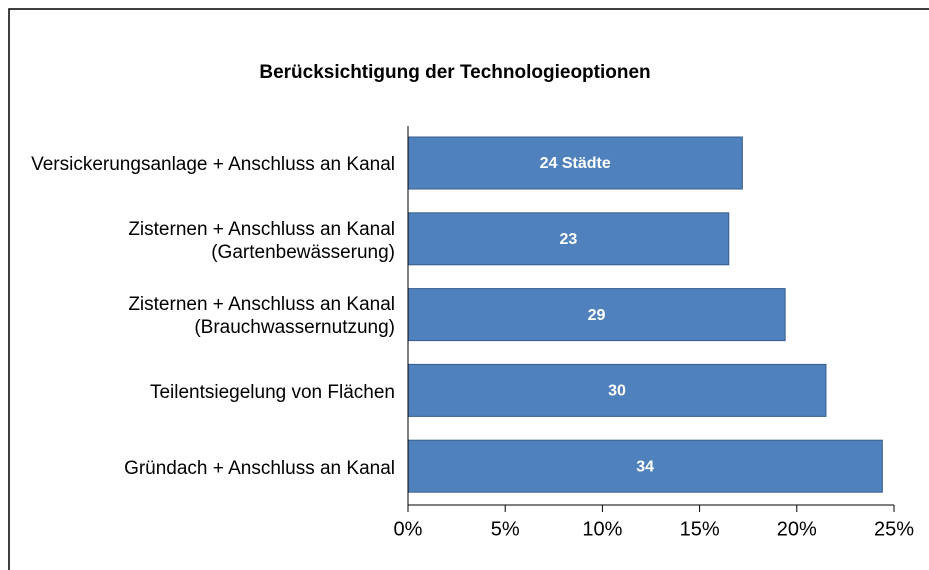 The height and width of the screenshot is (570, 929). I want to click on x-tick-label: 15%, so click(700, 529).